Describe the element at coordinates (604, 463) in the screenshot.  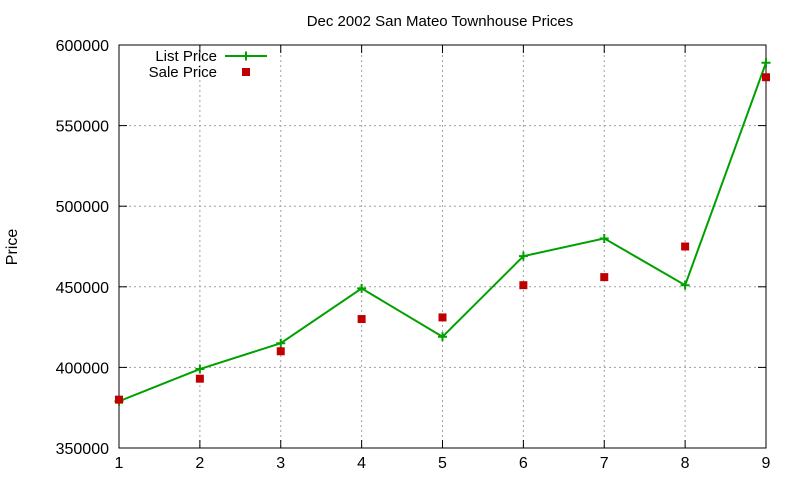
I see `x-tick-label: 7` at that location.